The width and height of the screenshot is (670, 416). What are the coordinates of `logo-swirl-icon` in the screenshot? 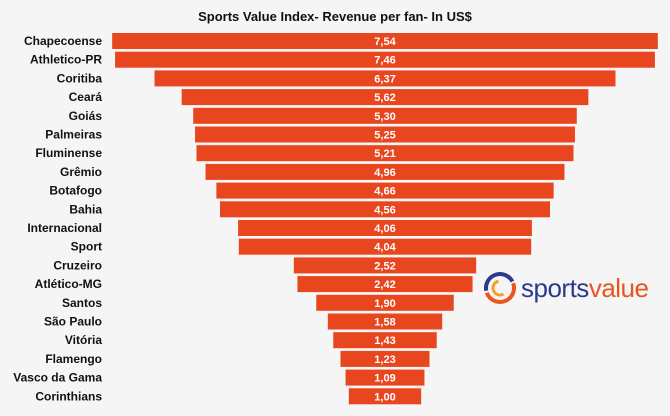 It's located at (500, 288).